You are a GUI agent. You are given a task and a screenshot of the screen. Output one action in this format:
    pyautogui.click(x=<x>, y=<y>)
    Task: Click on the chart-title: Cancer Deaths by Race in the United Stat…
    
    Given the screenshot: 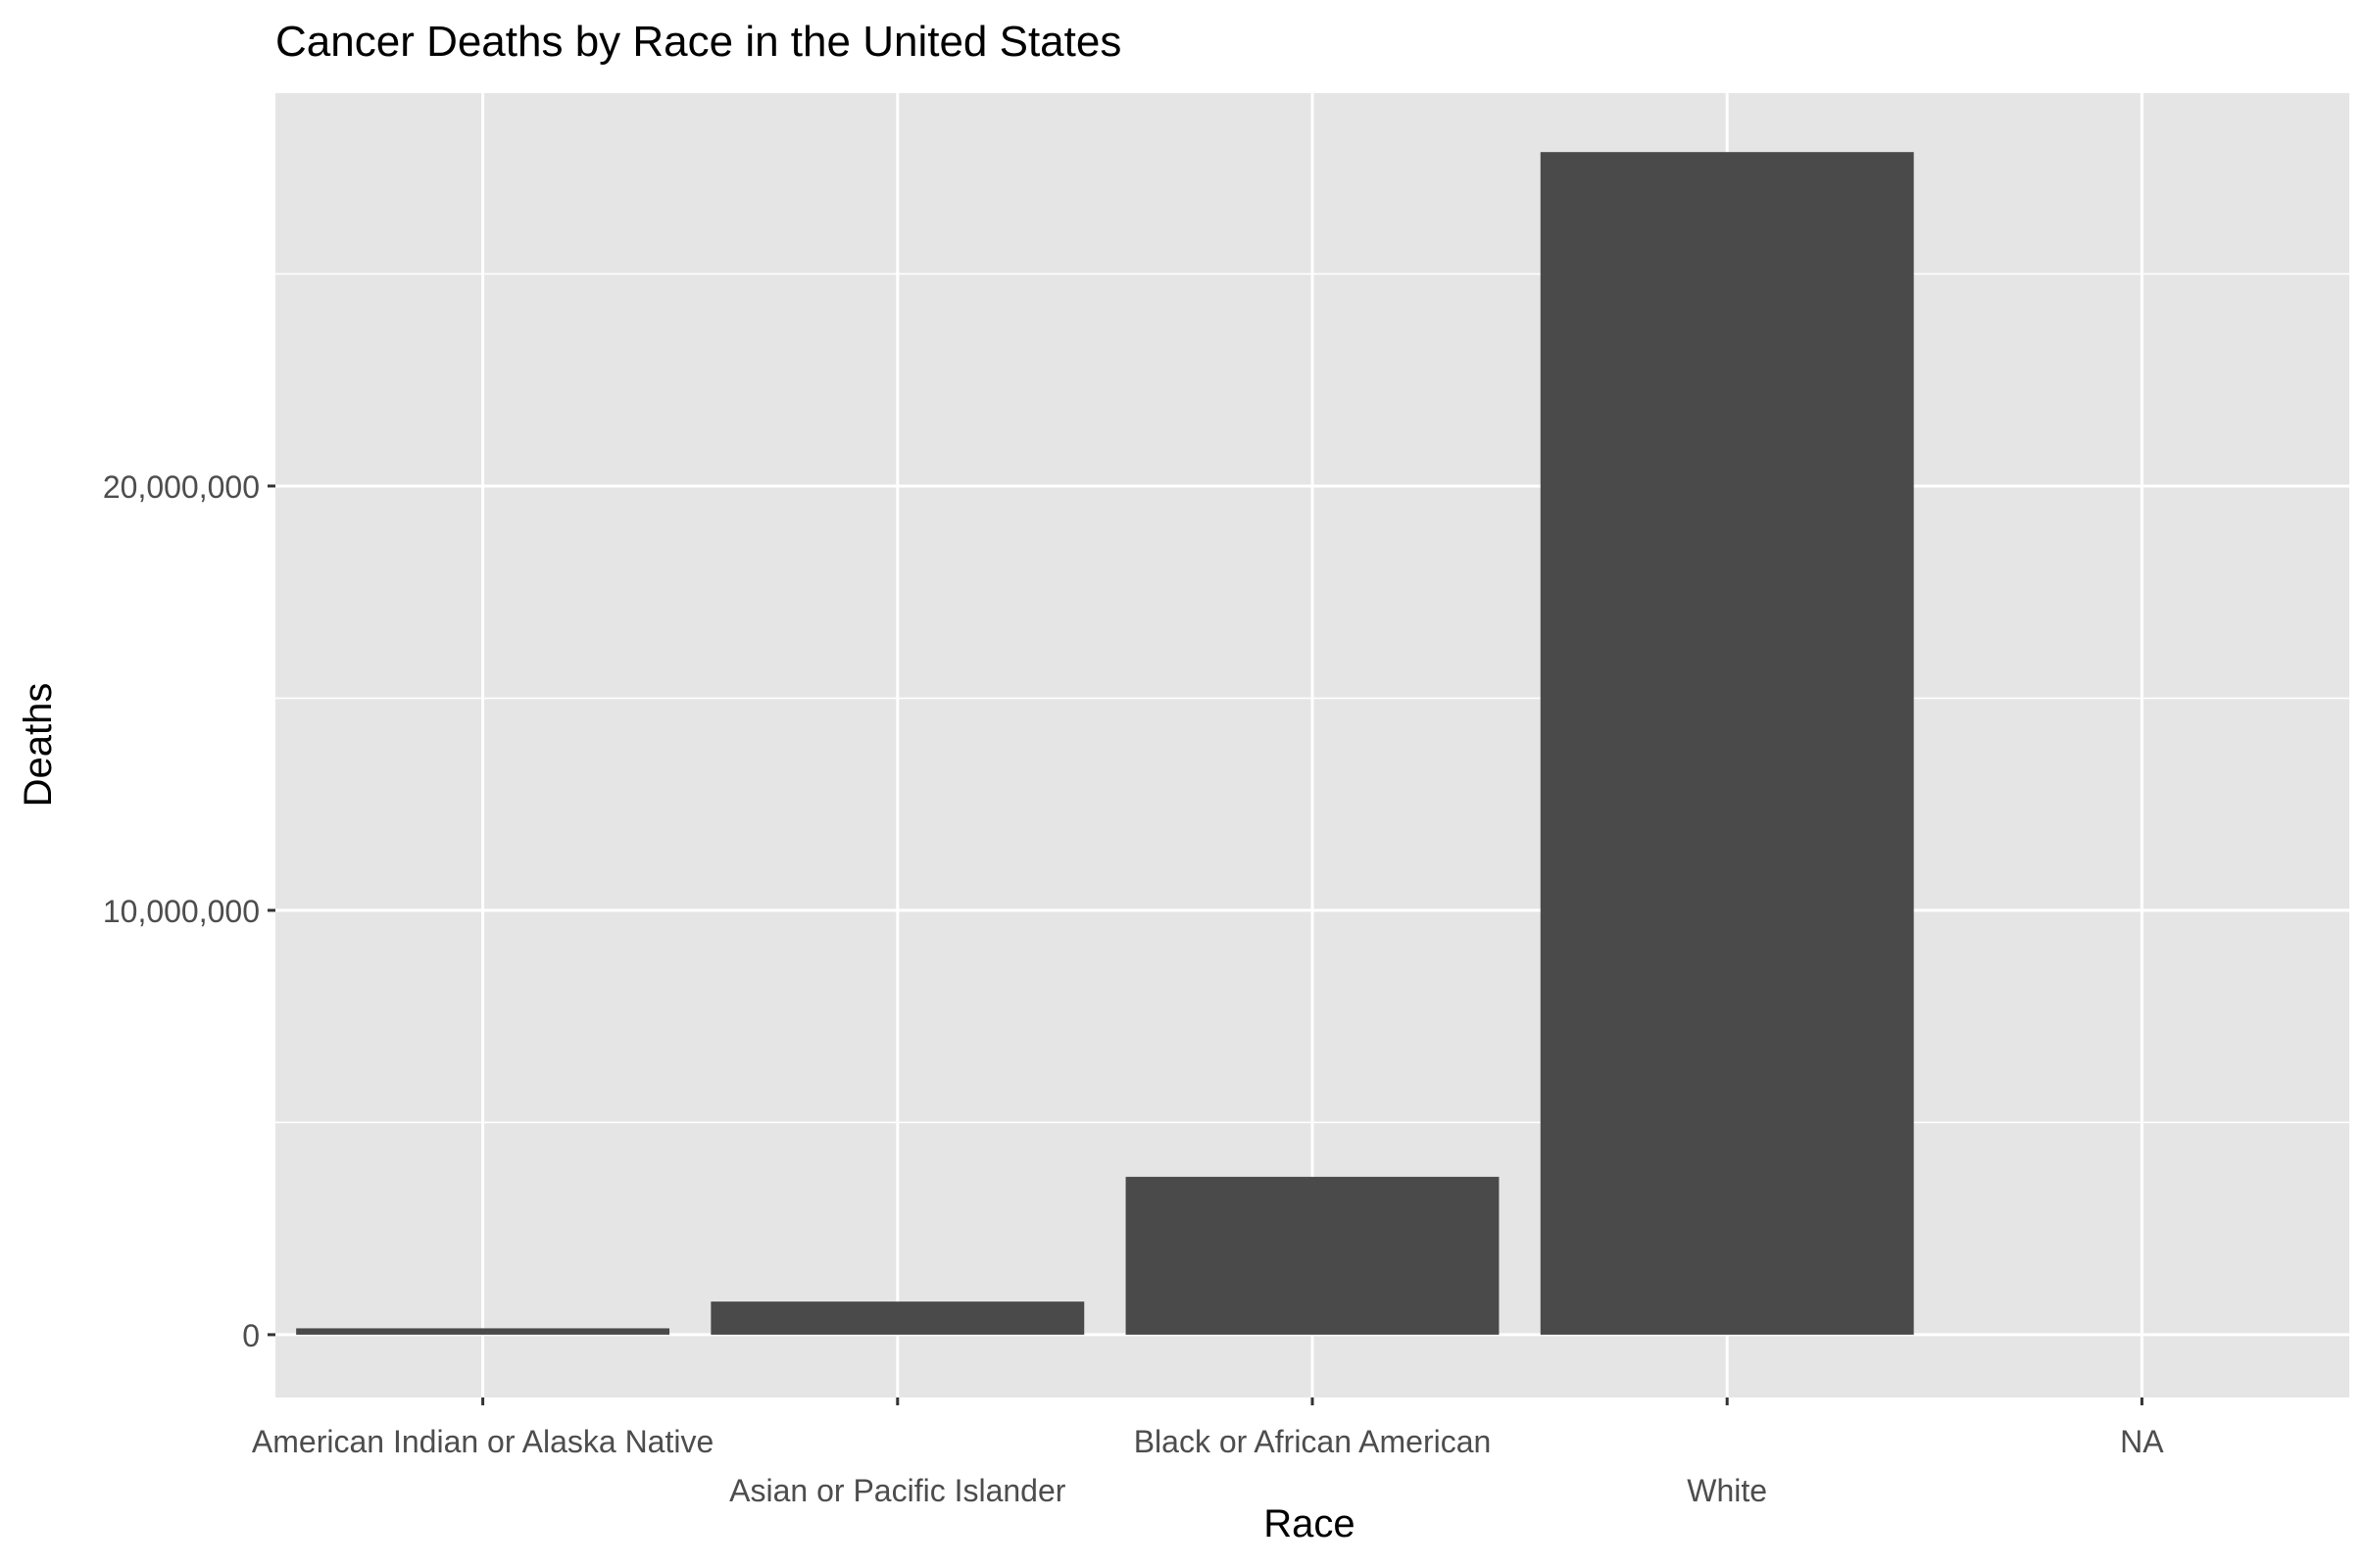 What is the action you would take?
    pyautogui.click(x=698, y=42)
    